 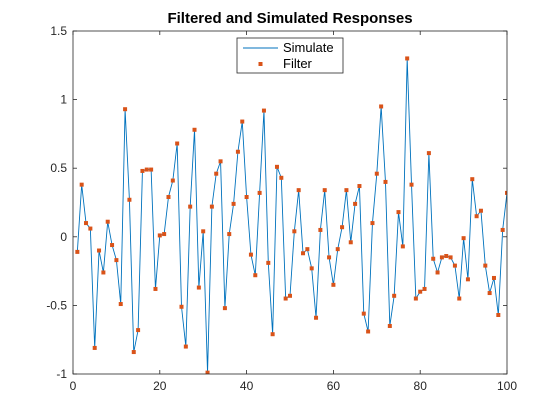 What do you see at coordinates (247, 386) in the screenshot?
I see `x-tick-label: 40` at bounding box center [247, 386].